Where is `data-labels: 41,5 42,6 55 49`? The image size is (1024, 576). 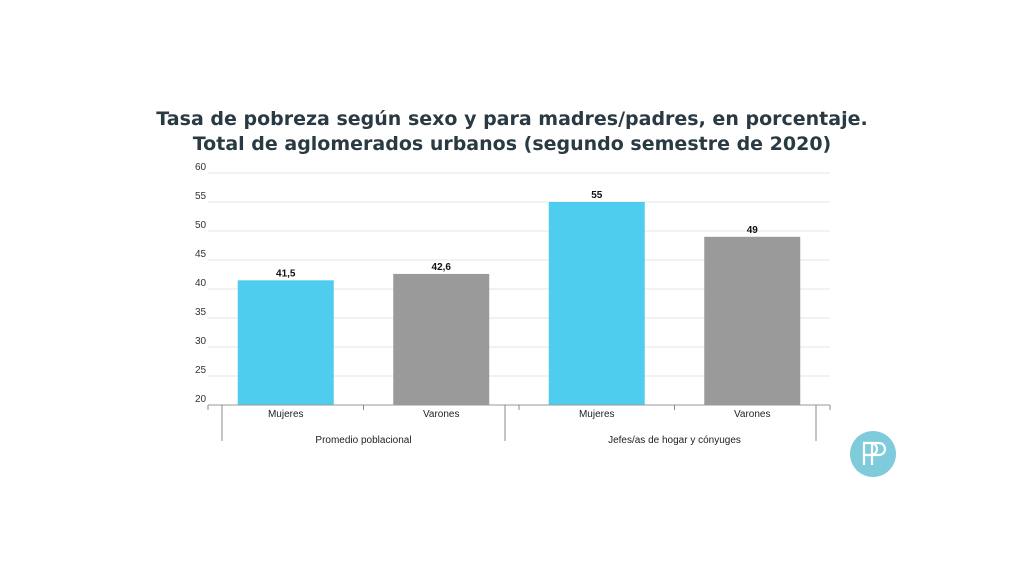 data-labels: 41,5 42,6 55 49 is located at coordinates (517, 234).